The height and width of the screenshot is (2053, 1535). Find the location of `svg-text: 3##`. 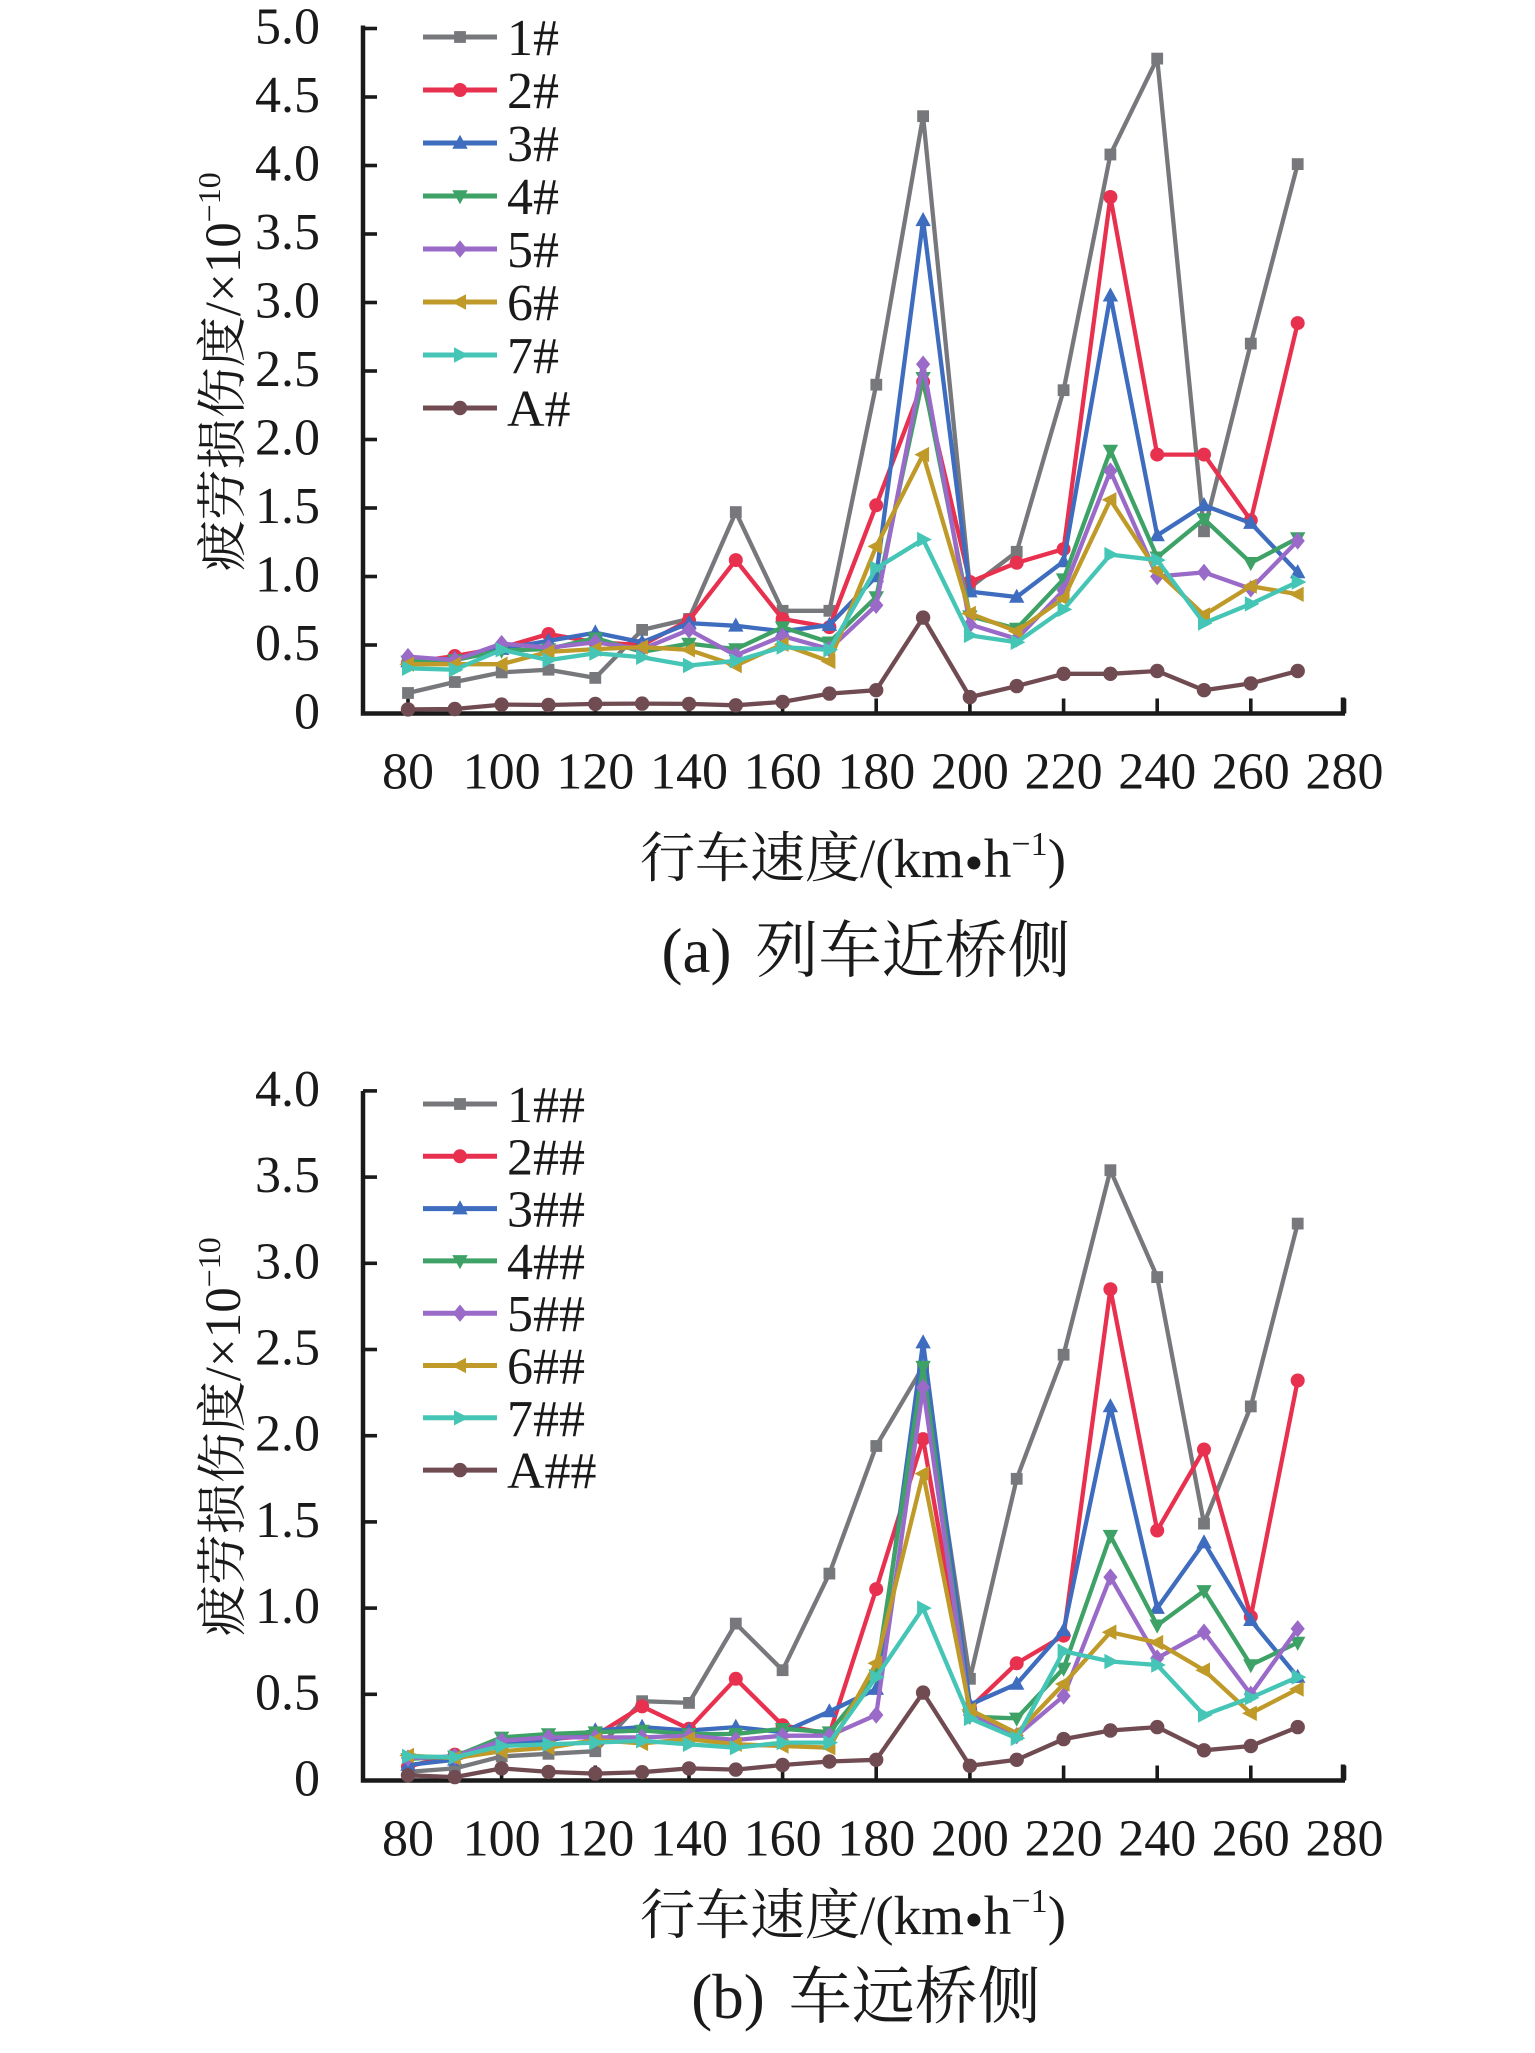

svg-text: 3## is located at coordinates (546, 1210).